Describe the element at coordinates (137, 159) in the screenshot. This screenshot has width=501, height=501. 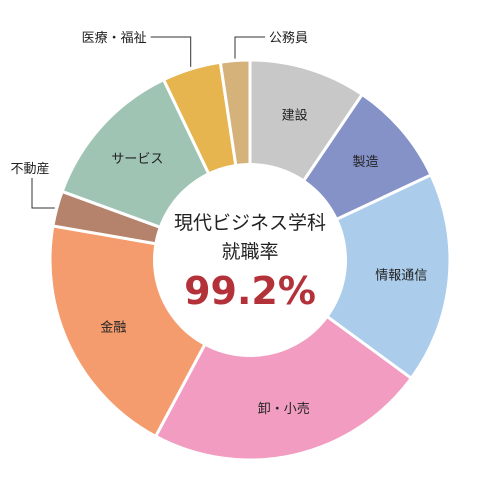
I see `slice-label-7: サービス` at that location.